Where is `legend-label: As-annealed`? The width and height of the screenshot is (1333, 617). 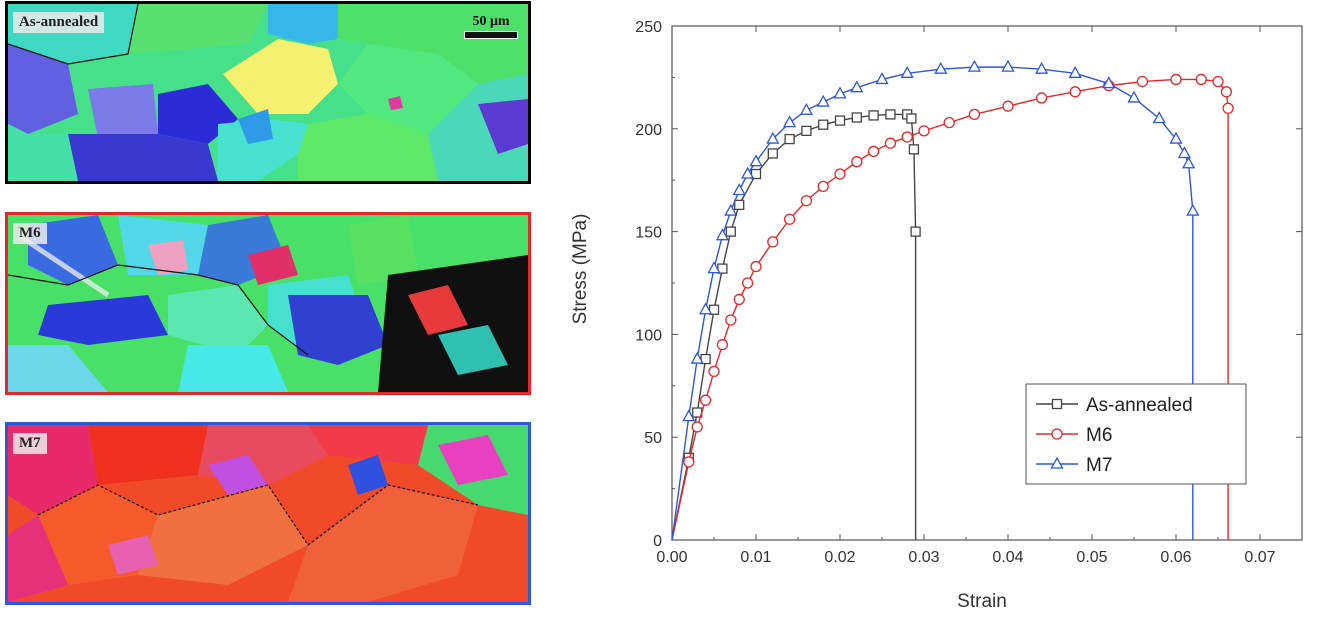 legend-label: As-annealed is located at coordinates (1139, 405).